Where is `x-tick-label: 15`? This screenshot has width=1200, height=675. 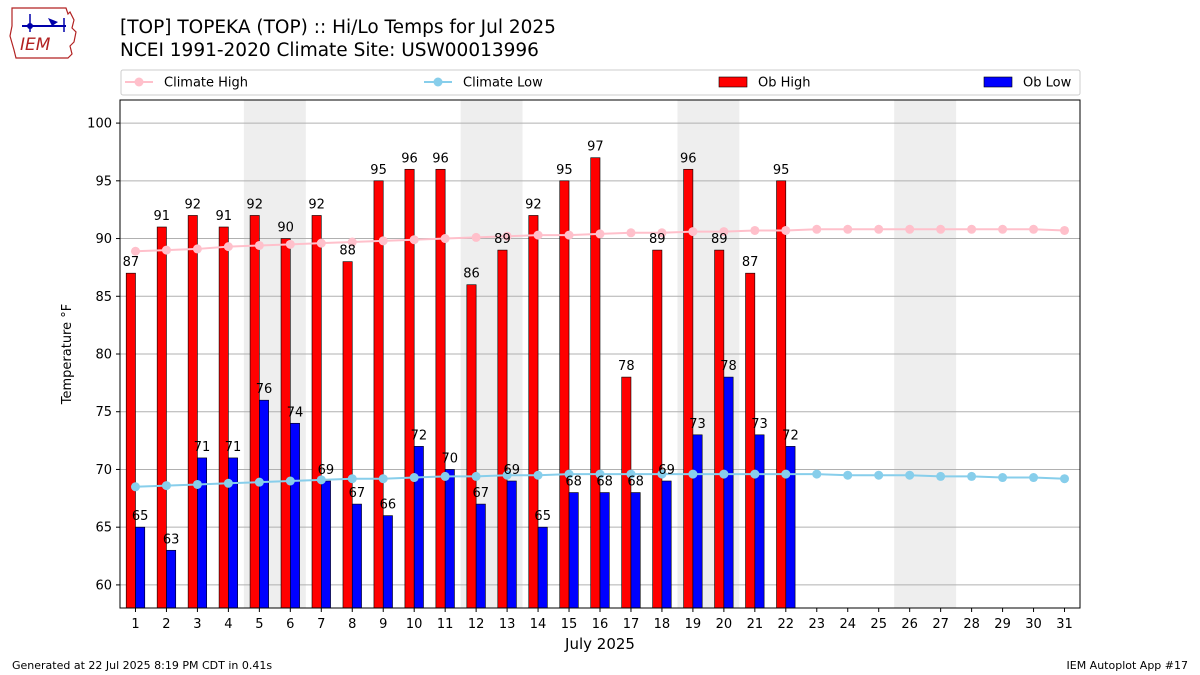
x-tick-label: 15 is located at coordinates (569, 624).